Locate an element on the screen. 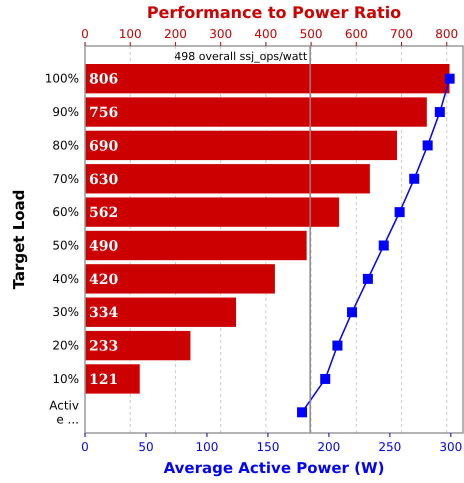  x-tick-label: 100 is located at coordinates (206, 447).